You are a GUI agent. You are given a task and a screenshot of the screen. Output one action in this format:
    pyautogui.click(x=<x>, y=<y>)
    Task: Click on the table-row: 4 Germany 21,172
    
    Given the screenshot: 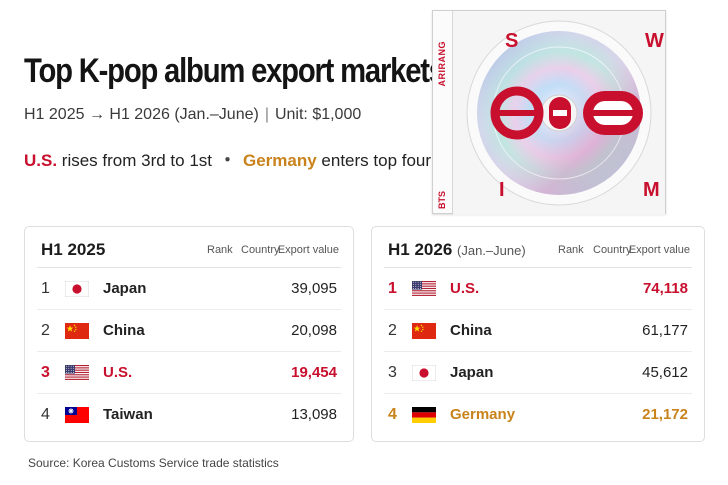 What is the action you would take?
    pyautogui.click(x=538, y=415)
    